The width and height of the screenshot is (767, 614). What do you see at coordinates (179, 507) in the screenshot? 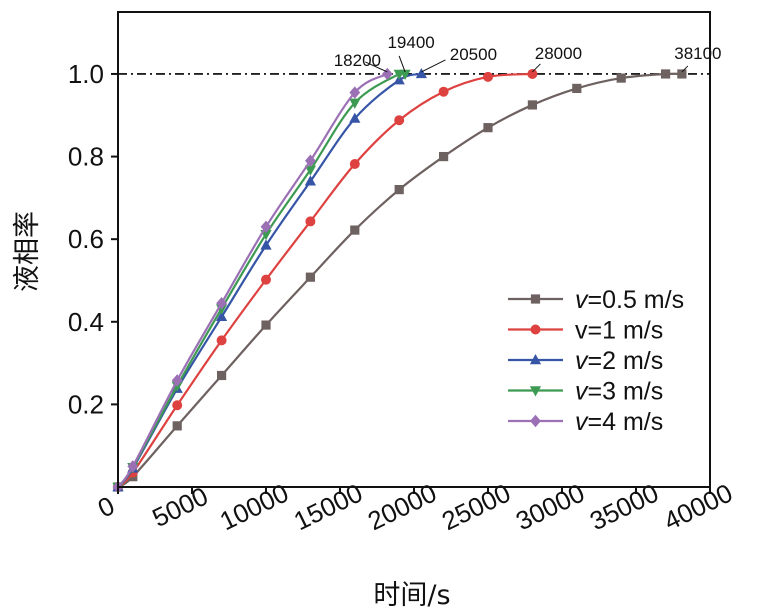
I see `x-tick-label: 5000` at bounding box center [179, 507].